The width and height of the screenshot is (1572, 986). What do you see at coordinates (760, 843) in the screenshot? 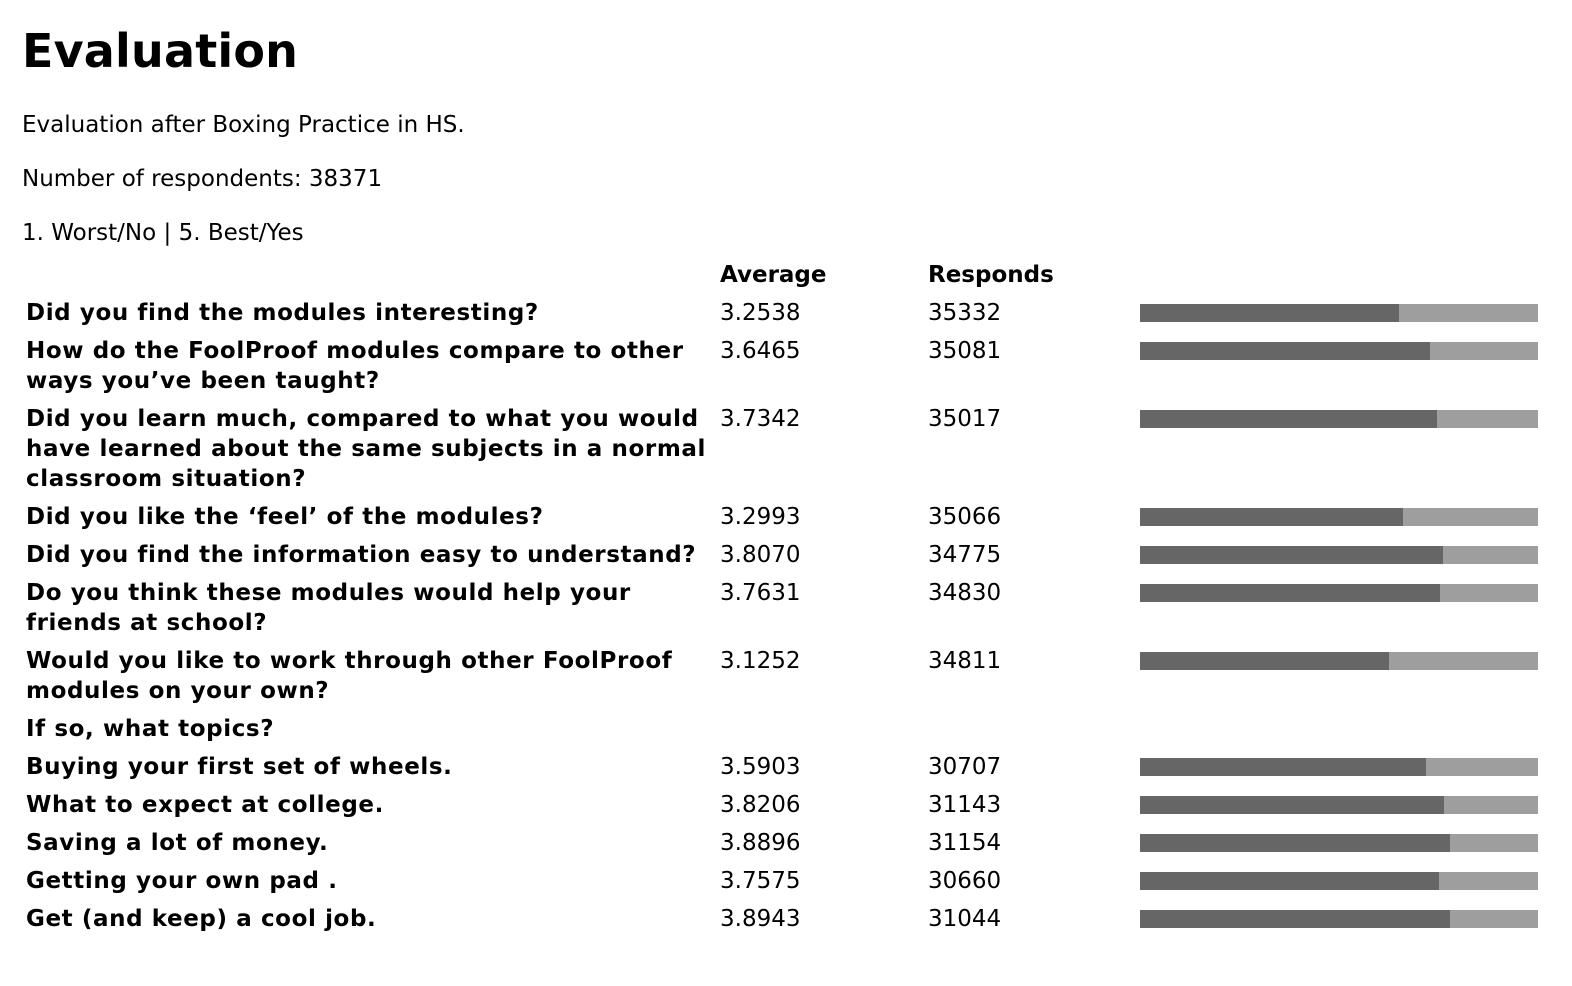
I see `average-value: 3.8896` at bounding box center [760, 843].